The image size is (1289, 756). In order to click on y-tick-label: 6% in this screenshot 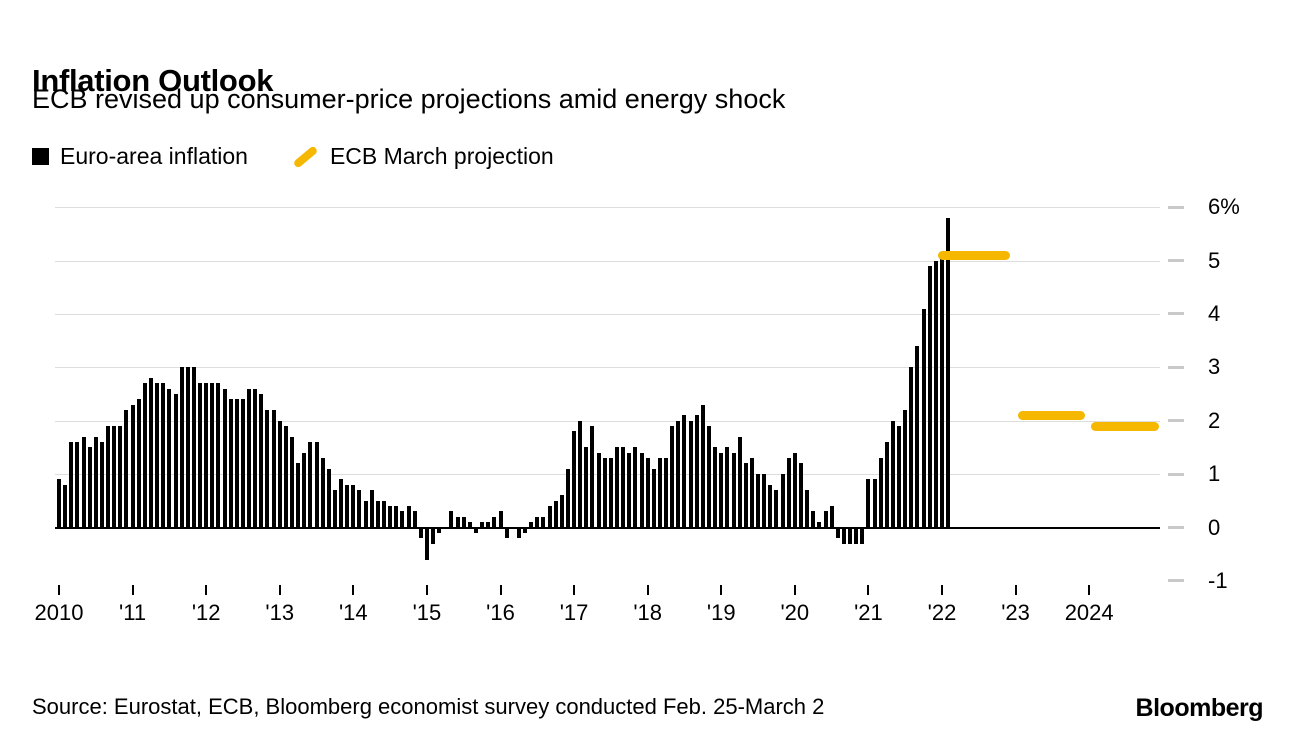, I will do `click(1224, 207)`.